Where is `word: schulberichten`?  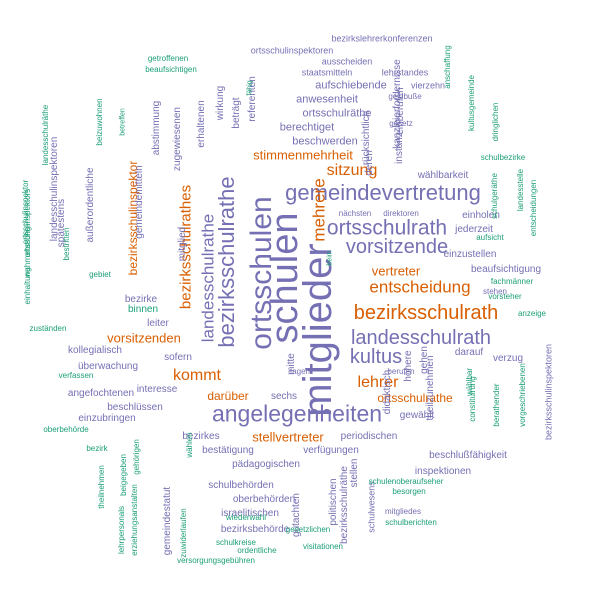 word: schulberichten is located at coordinates (411, 522).